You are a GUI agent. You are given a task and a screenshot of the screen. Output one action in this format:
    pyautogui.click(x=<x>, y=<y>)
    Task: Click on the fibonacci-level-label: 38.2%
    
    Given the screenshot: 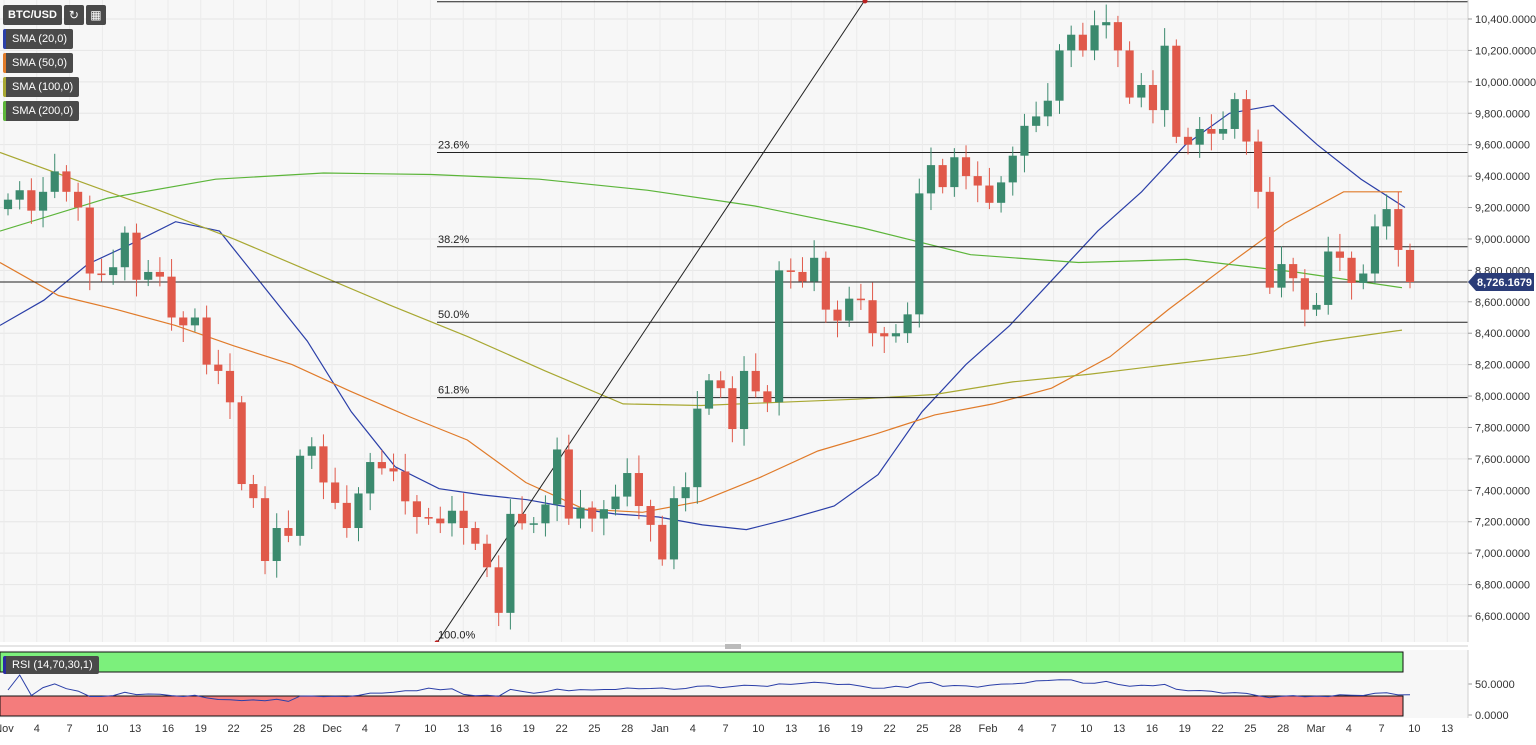 What is the action you would take?
    pyautogui.click(x=453, y=240)
    